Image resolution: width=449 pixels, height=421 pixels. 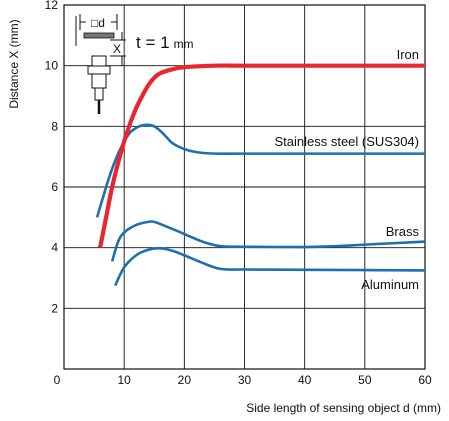 I want to click on x-tick-label: 60, so click(x=425, y=380).